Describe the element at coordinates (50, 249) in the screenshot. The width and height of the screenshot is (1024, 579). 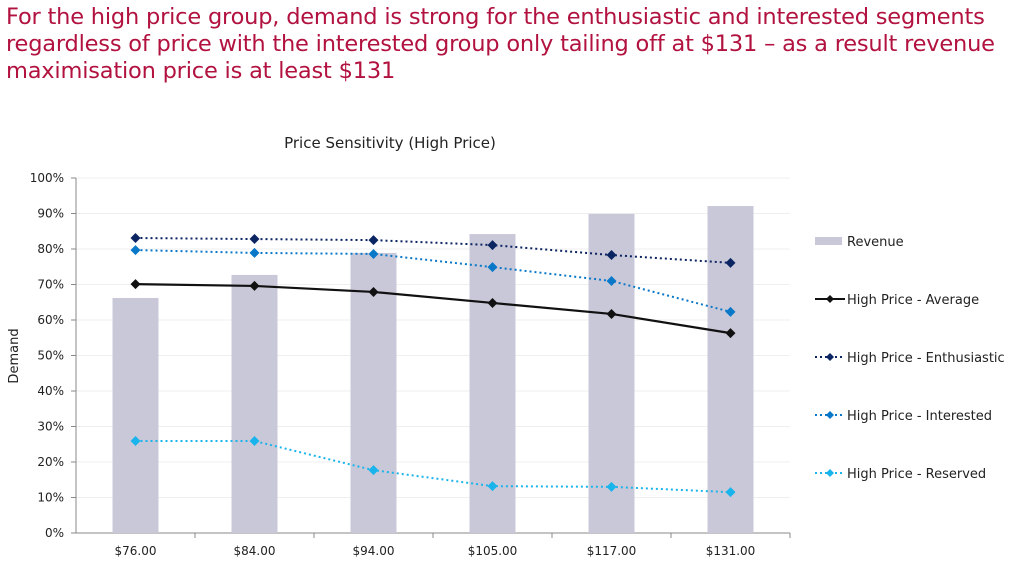
I see `y-tick-label: 80%` at that location.